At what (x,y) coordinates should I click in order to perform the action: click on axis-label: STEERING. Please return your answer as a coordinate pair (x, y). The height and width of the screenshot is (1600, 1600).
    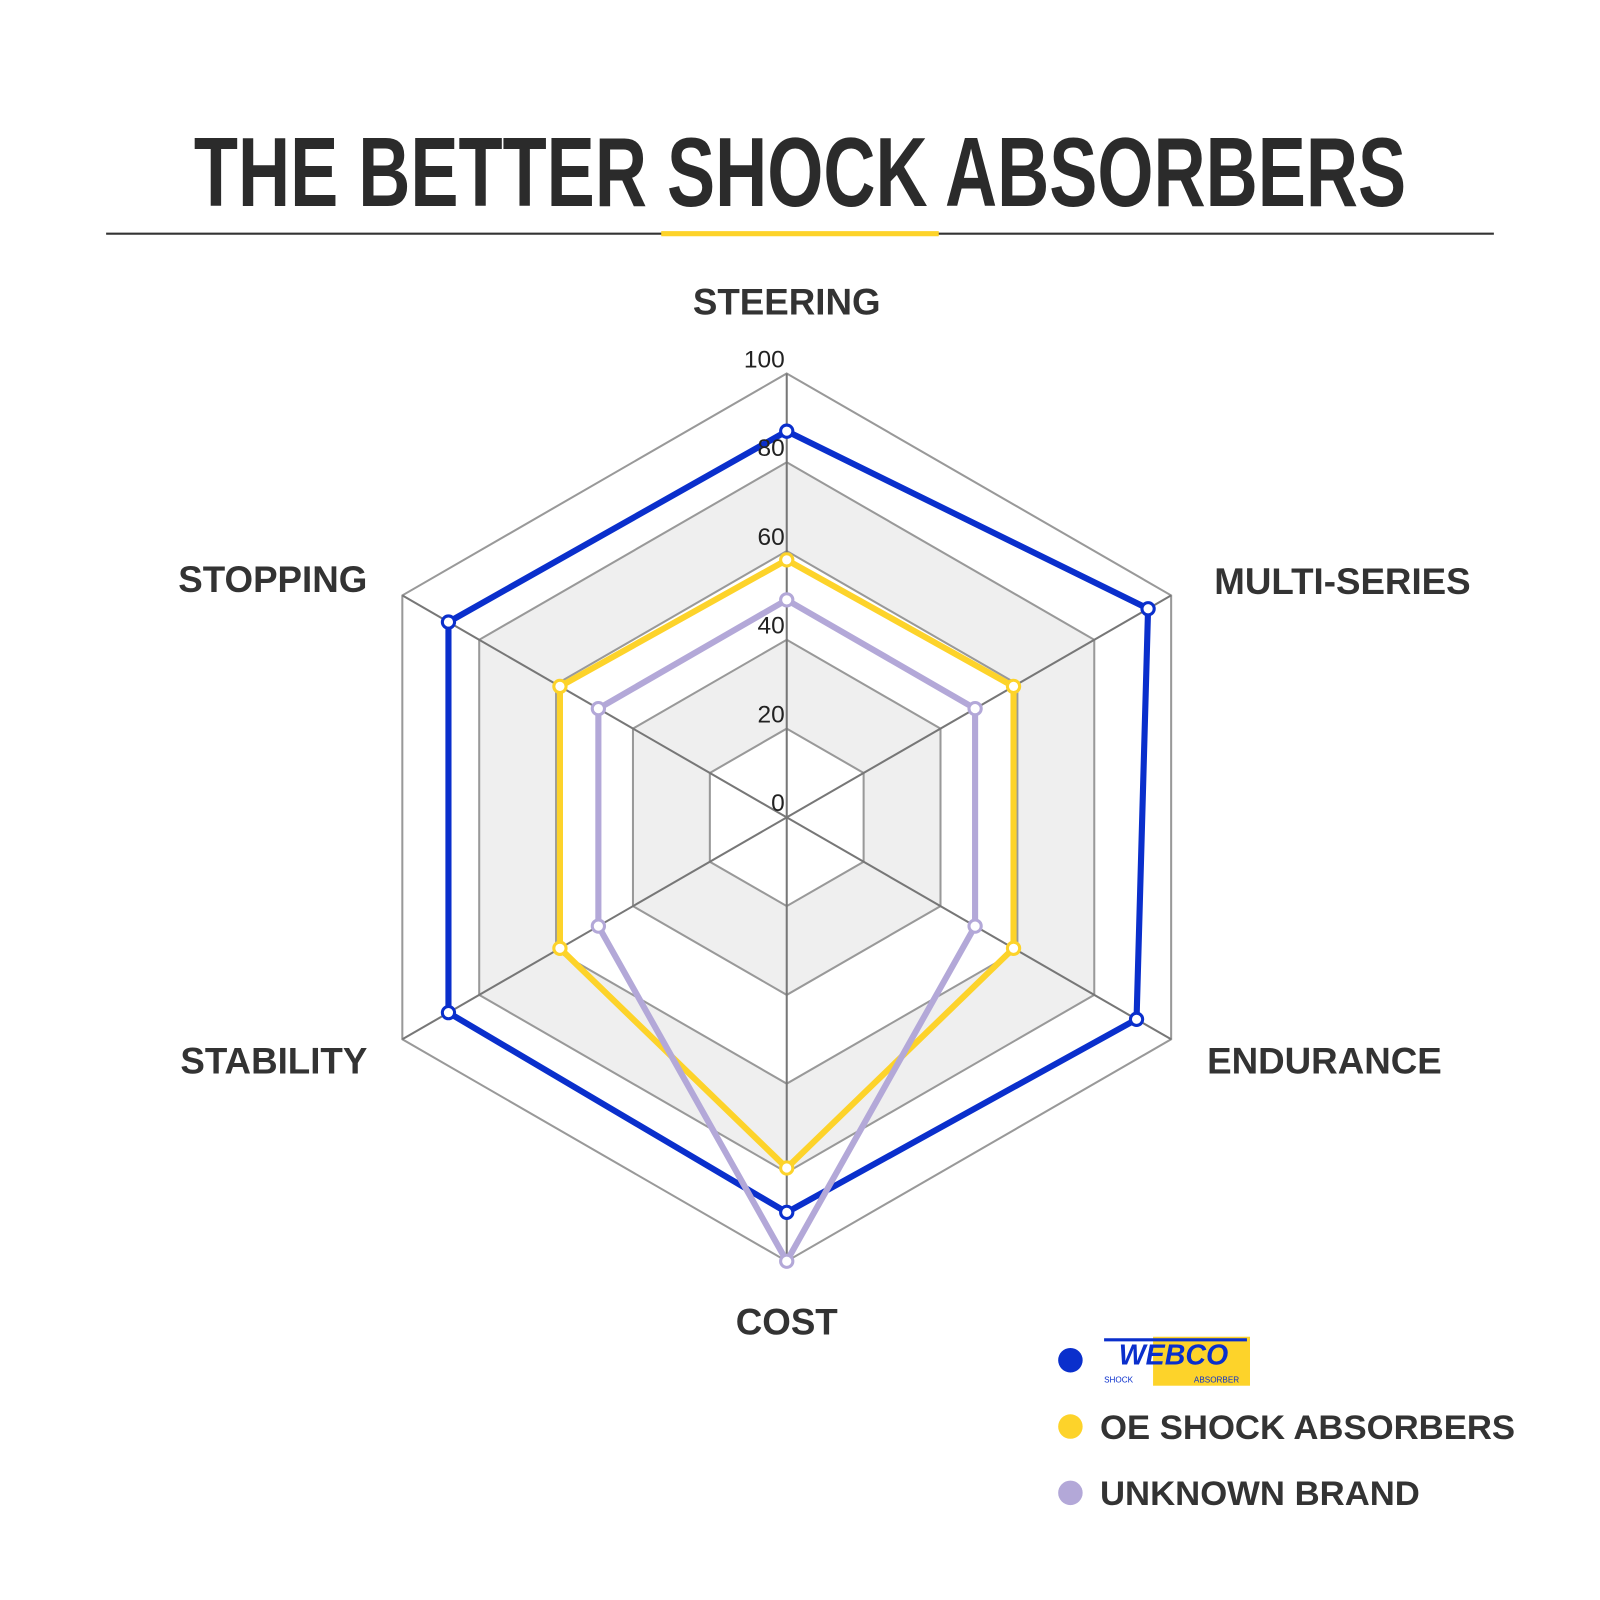
    Looking at the image, I should click on (787, 301).